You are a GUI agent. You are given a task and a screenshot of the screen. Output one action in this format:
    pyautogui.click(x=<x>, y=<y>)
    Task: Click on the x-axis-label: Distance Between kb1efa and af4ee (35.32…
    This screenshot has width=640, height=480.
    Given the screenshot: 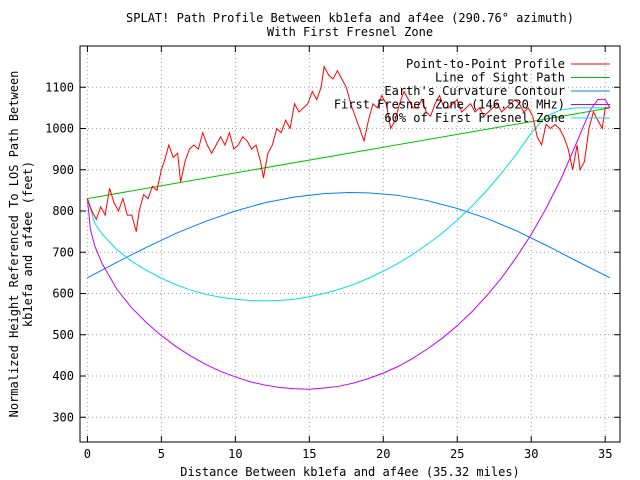 What is the action you would take?
    pyautogui.click(x=350, y=472)
    